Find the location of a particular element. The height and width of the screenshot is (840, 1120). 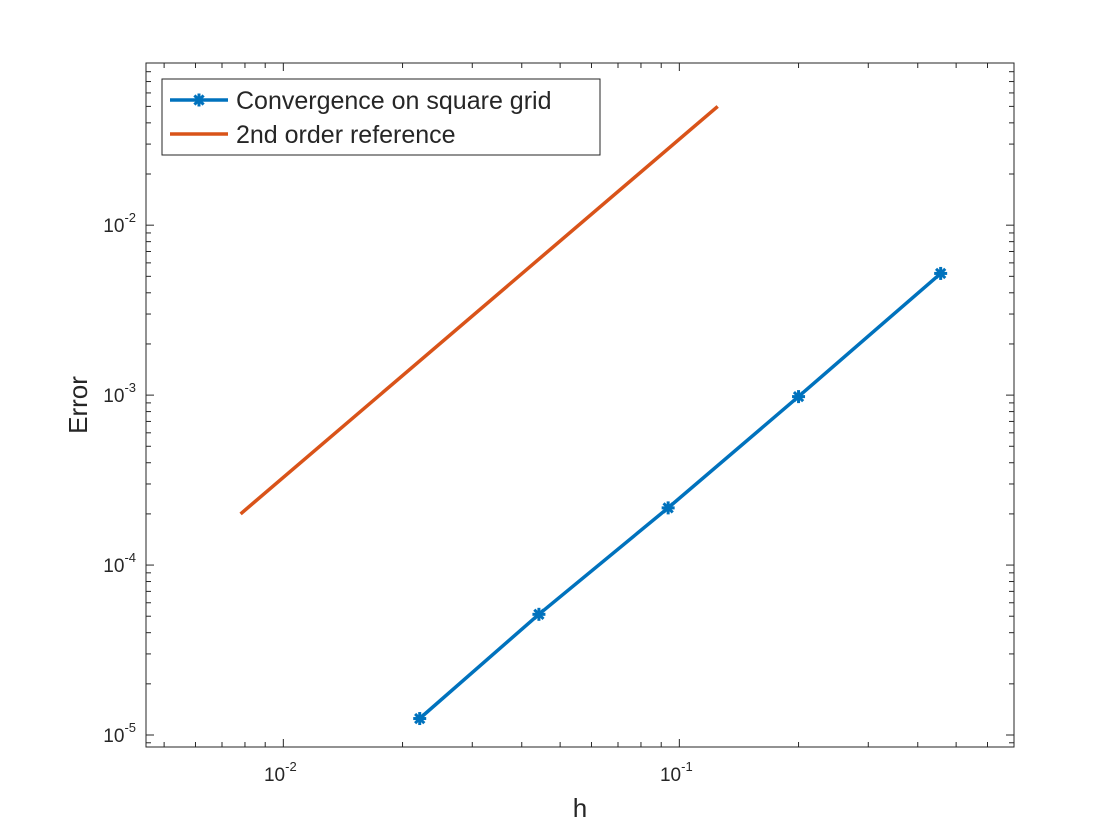

y-tick-label: 10⁻⁴ is located at coordinates (119, 563).